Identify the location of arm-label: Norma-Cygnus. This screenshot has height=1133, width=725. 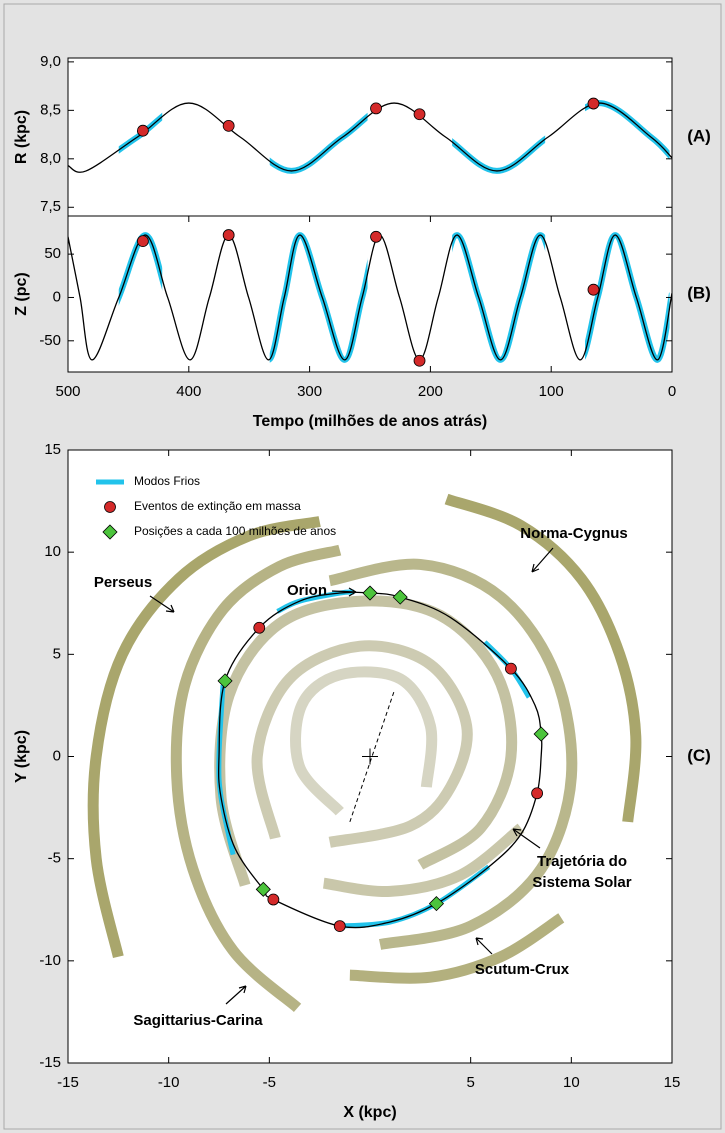
(574, 533).